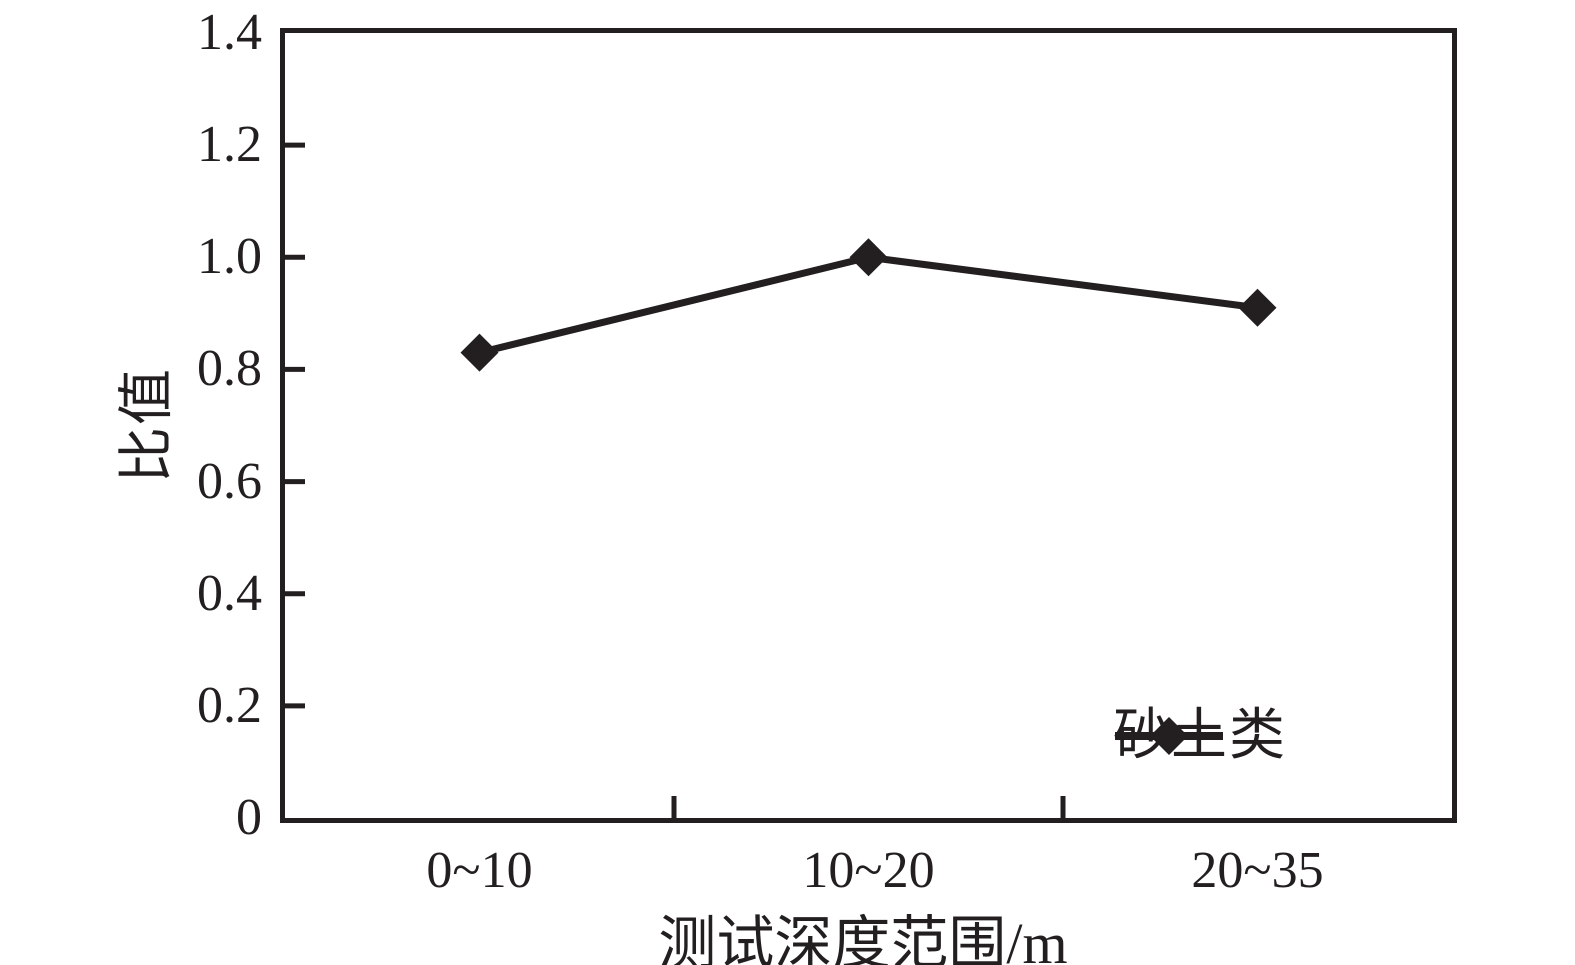 This screenshot has width=1575, height=965. I want to click on x-axis-tick-labels: 0~10 10~20 20~35, so click(787, 873).